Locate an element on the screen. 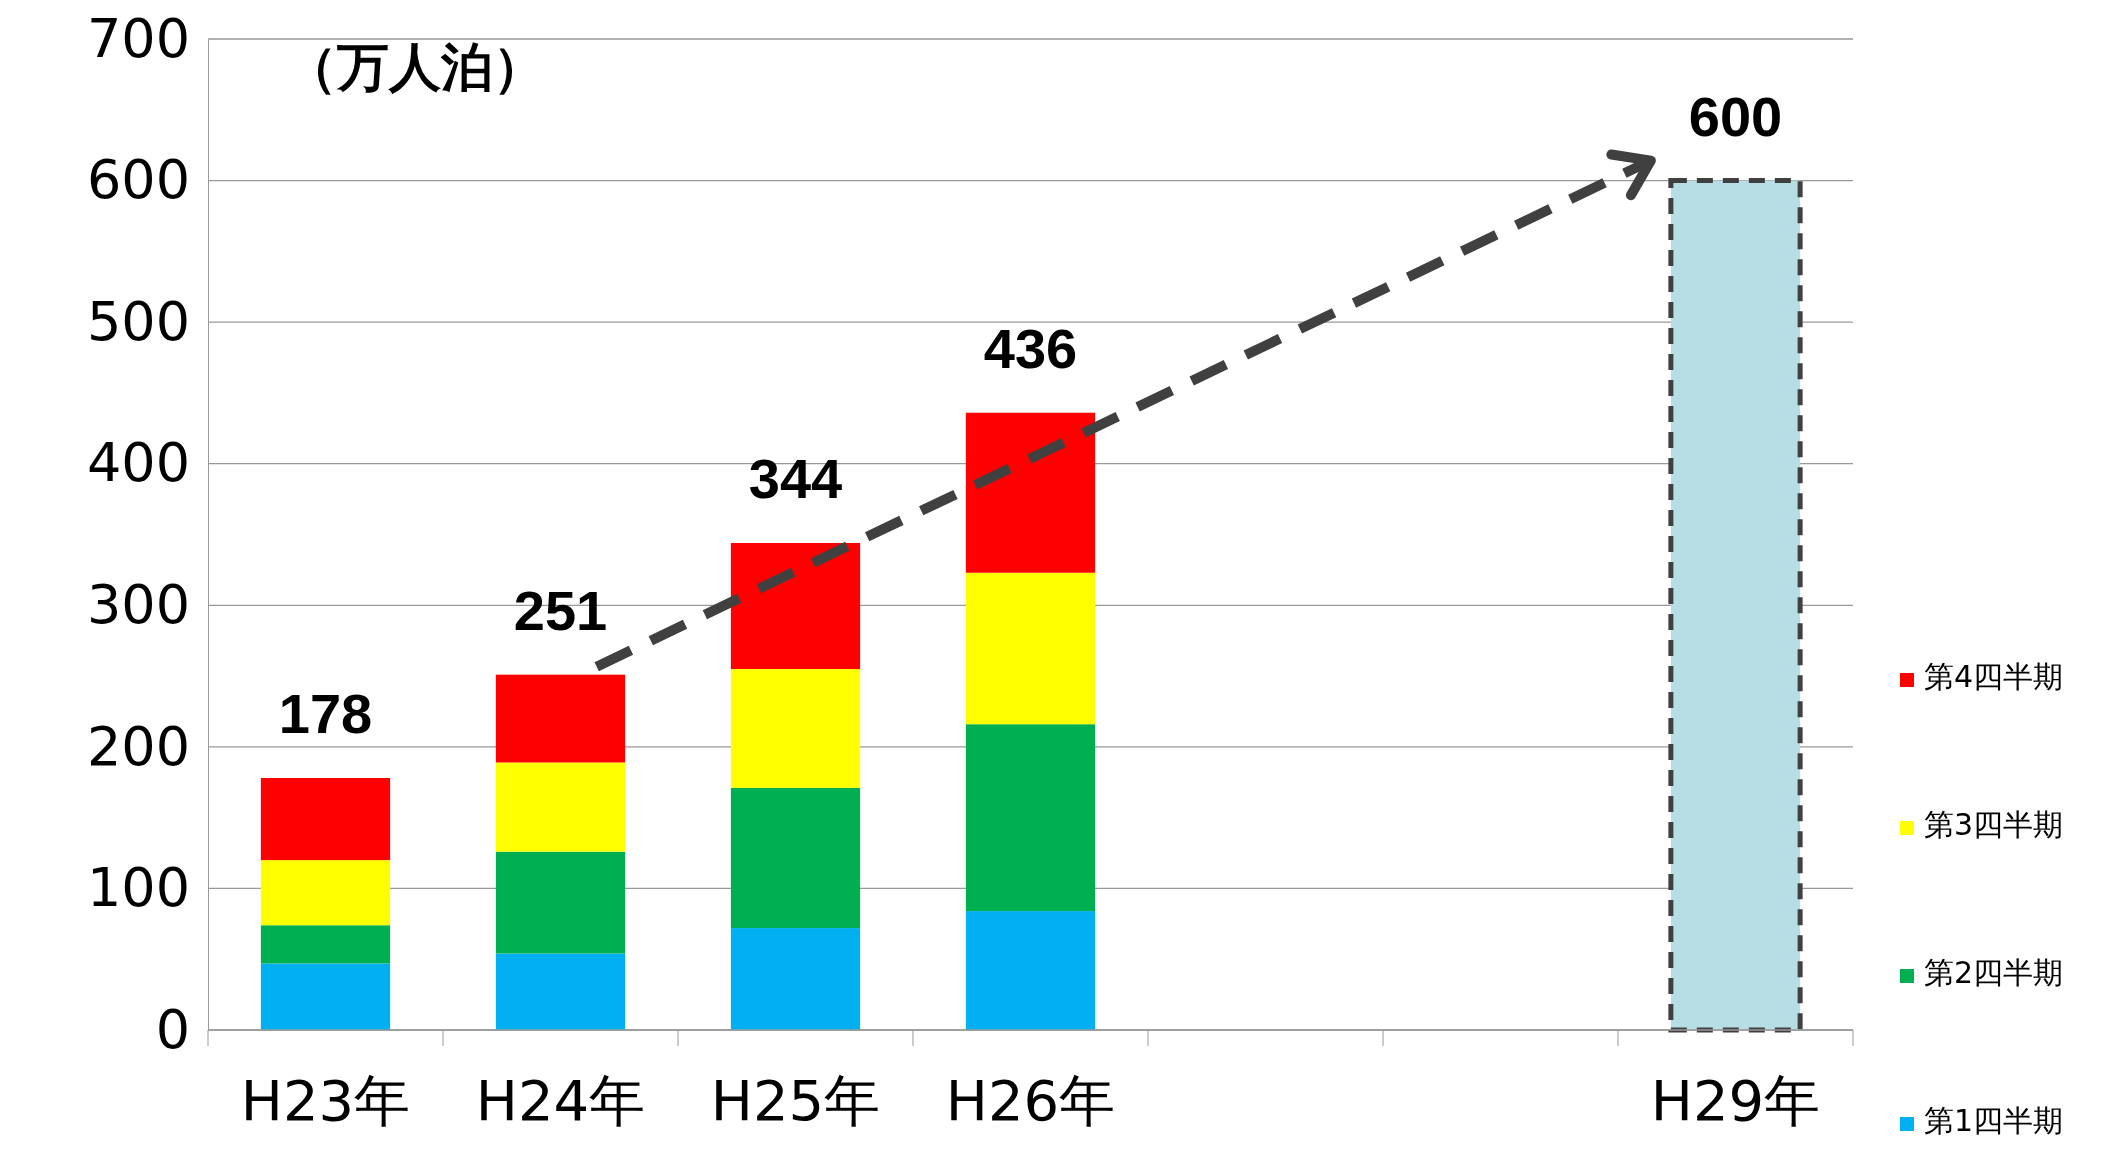 The width and height of the screenshot is (2105, 1154). x-tick-label: H26年 is located at coordinates (1030, 1100).